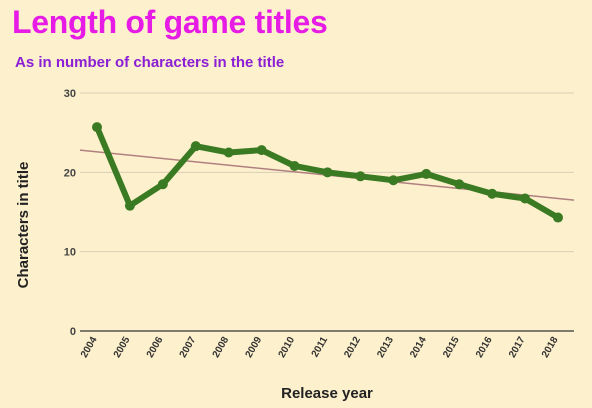 The width and height of the screenshot is (592, 408). What do you see at coordinates (70, 173) in the screenshot?
I see `y-tick-label: 20` at bounding box center [70, 173].